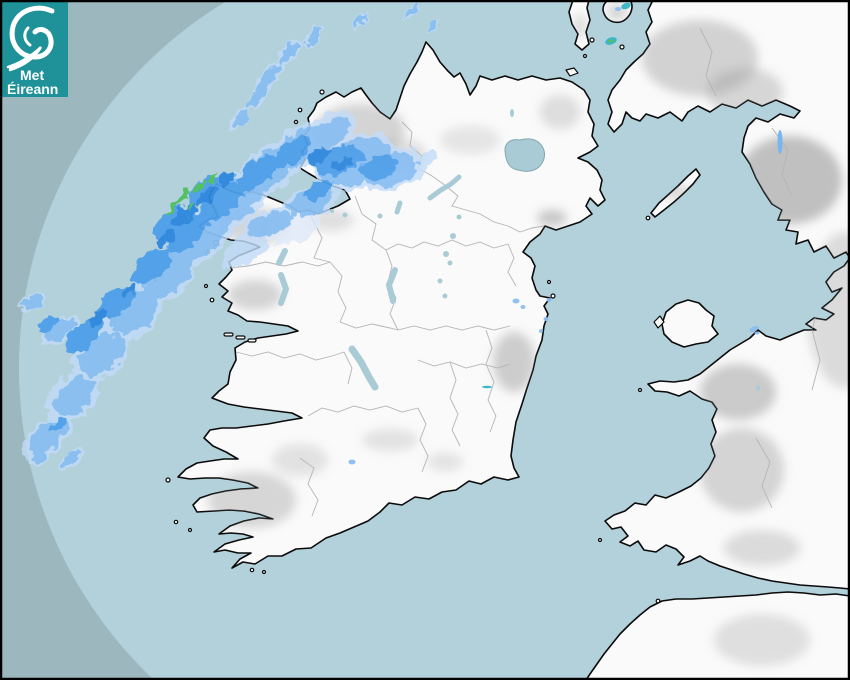 This screenshot has width=850, height=680. Describe the element at coordinates (611, 41) in the screenshot. I see `echo-green-core` at that location.